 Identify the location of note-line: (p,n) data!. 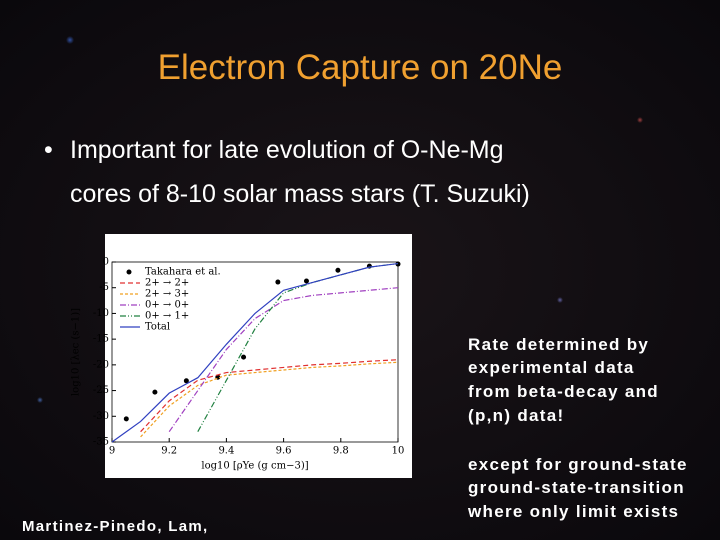
(516, 415).